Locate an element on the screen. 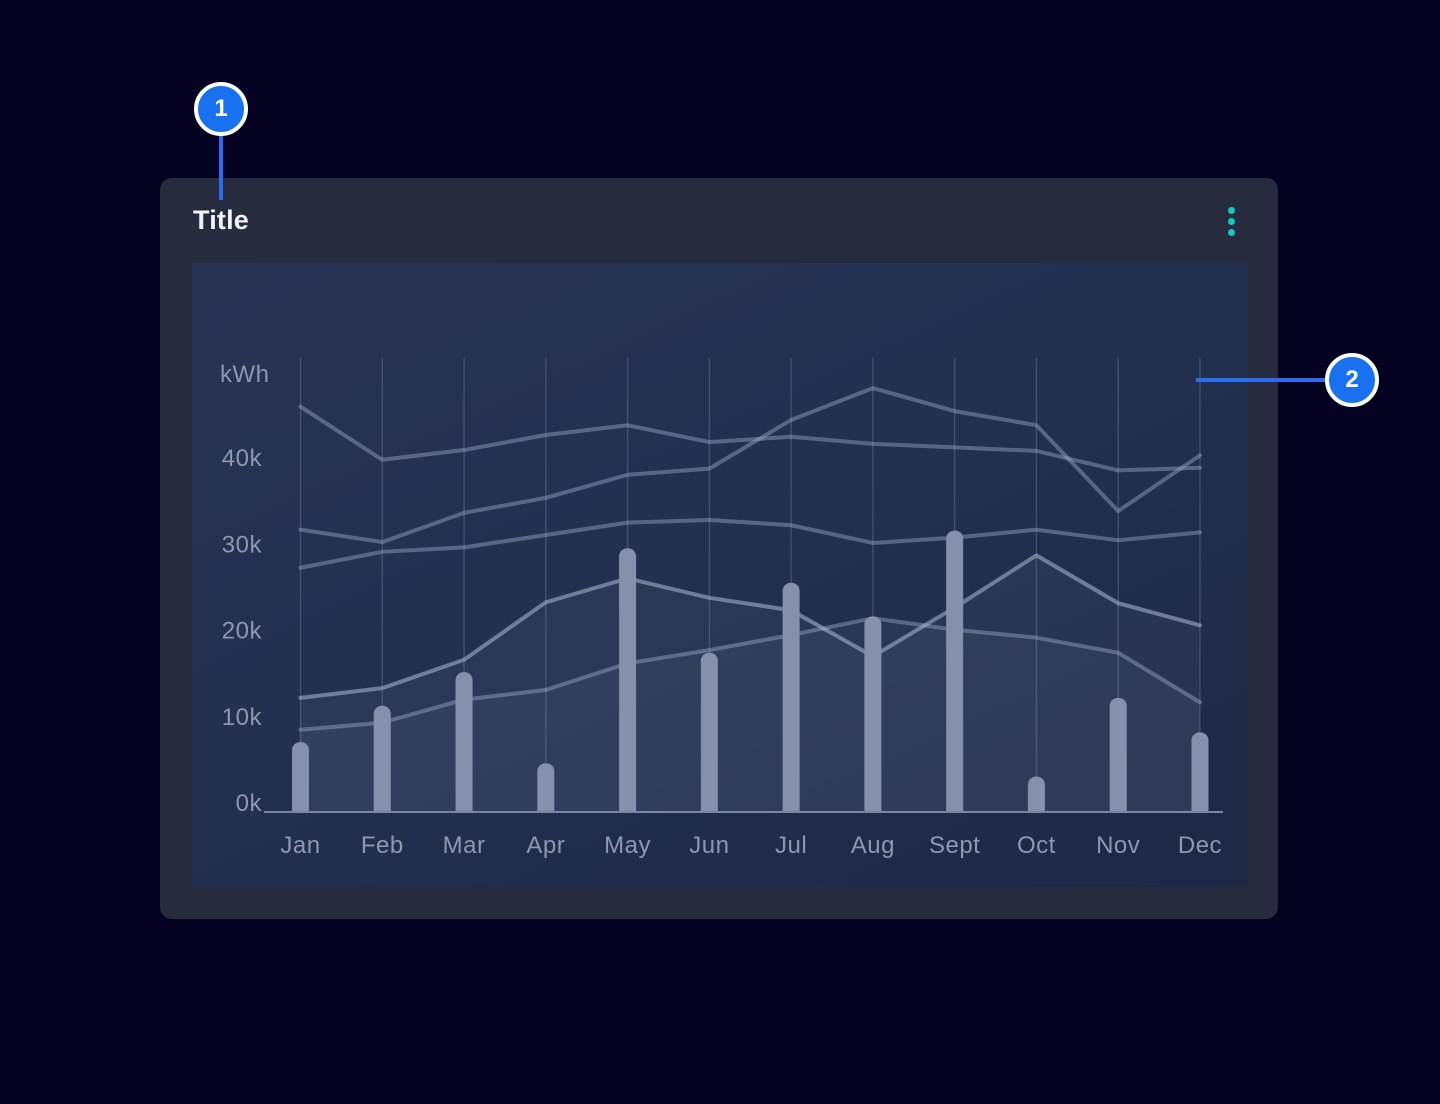 This screenshot has height=1104, width=1440. callout-2-badge: 2 is located at coordinates (1352, 380).